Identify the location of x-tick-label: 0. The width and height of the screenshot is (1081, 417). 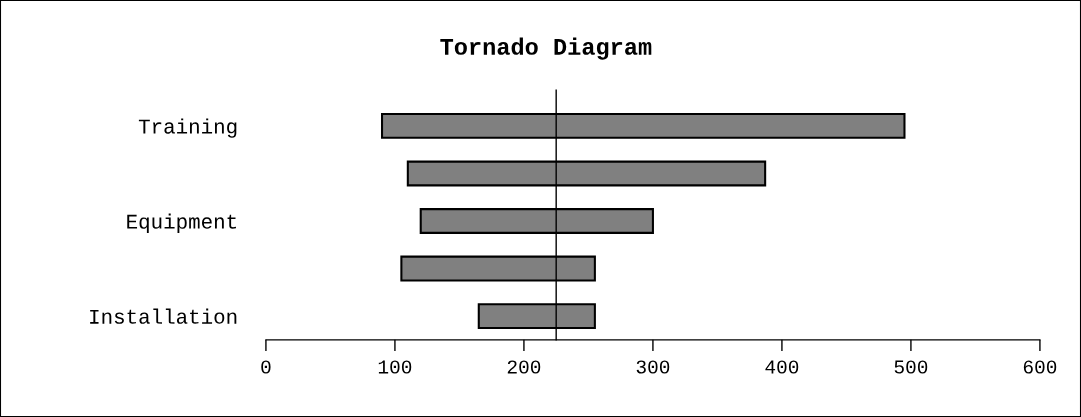
(266, 367).